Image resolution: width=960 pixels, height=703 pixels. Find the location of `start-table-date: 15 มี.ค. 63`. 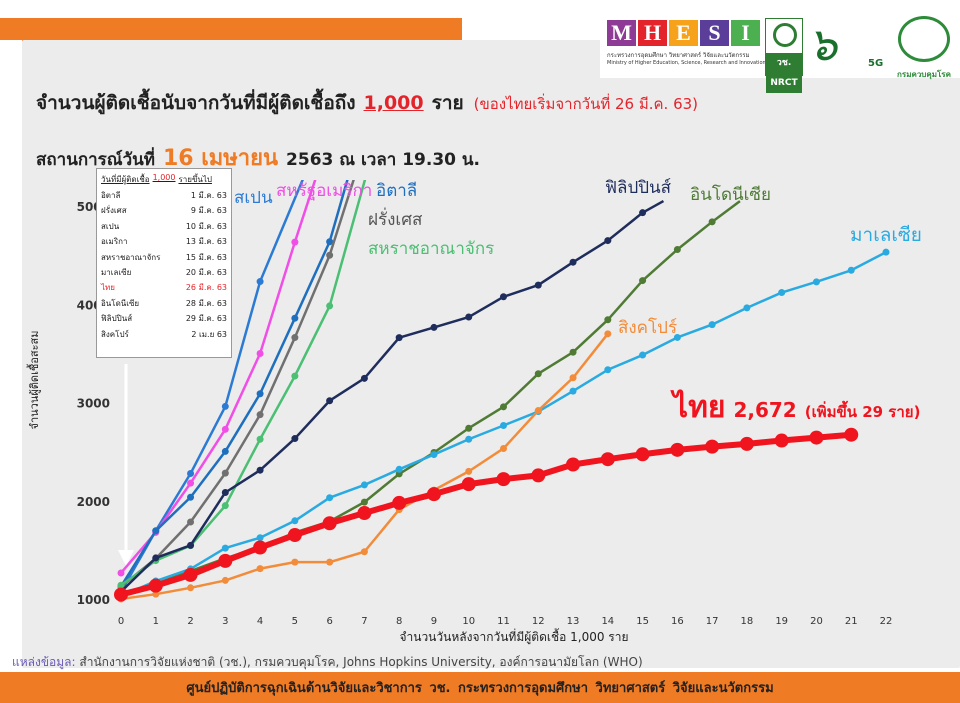

start-table-date: 15 มี.ค. 63 is located at coordinates (206, 257).